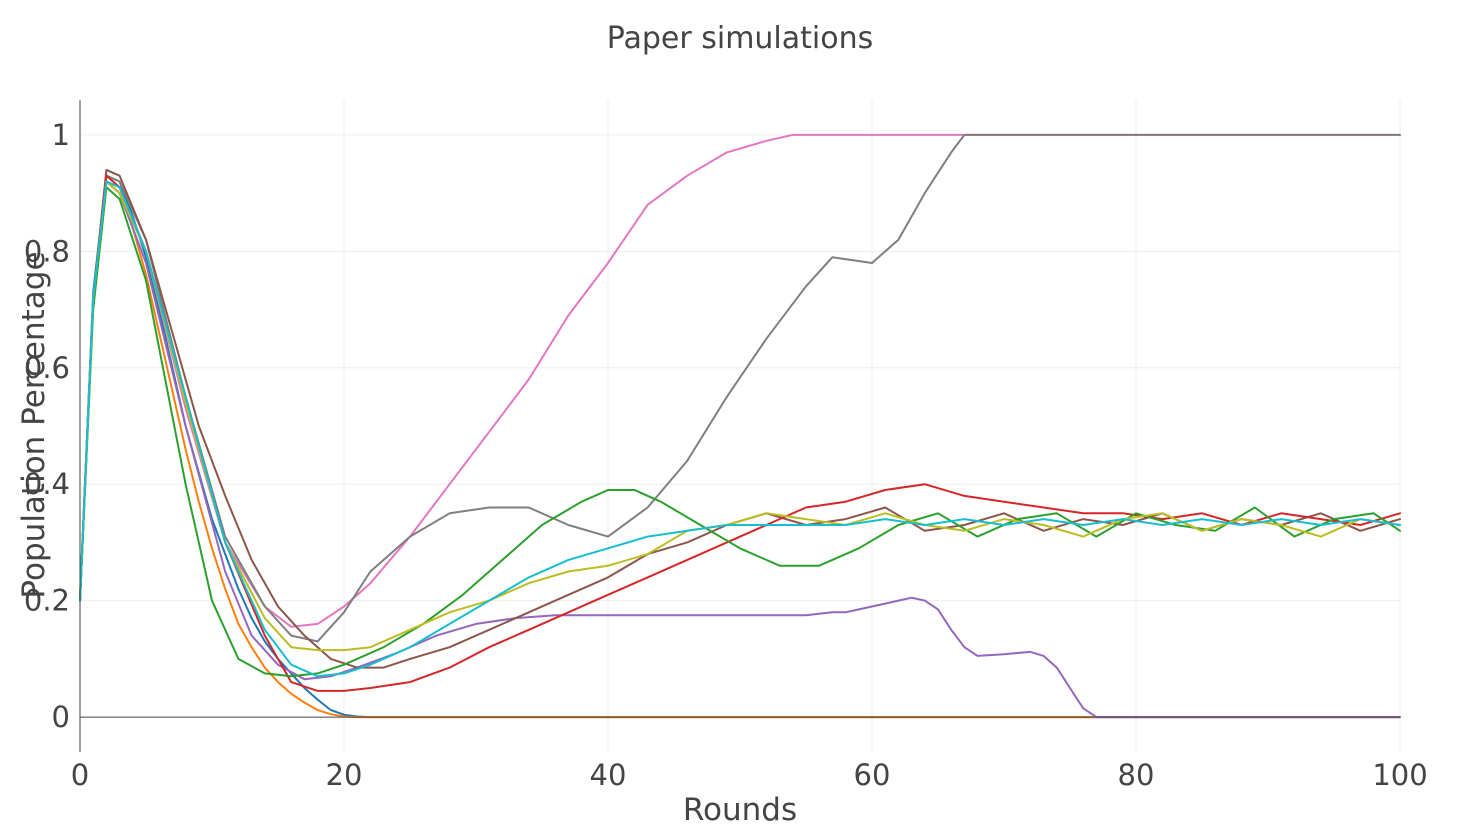 The width and height of the screenshot is (1480, 831). Describe the element at coordinates (61, 135) in the screenshot. I see `y-tick-label: 1` at that location.